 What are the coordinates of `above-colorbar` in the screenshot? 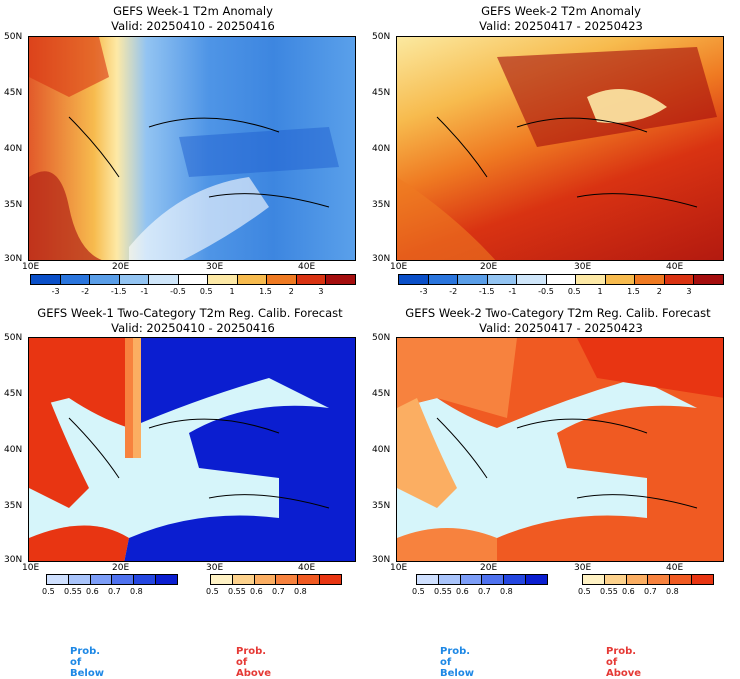 It's located at (648, 579).